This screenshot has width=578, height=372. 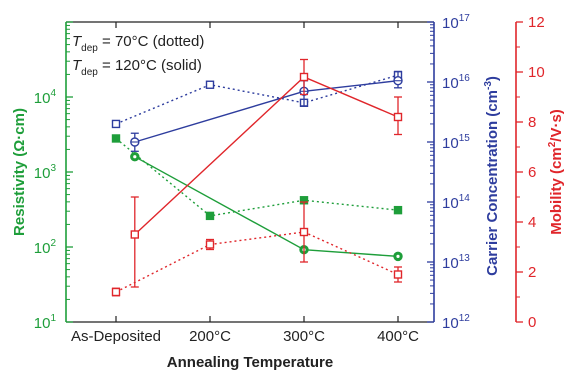 I want to click on series-mobility-dotted, so click(x=257, y=249).